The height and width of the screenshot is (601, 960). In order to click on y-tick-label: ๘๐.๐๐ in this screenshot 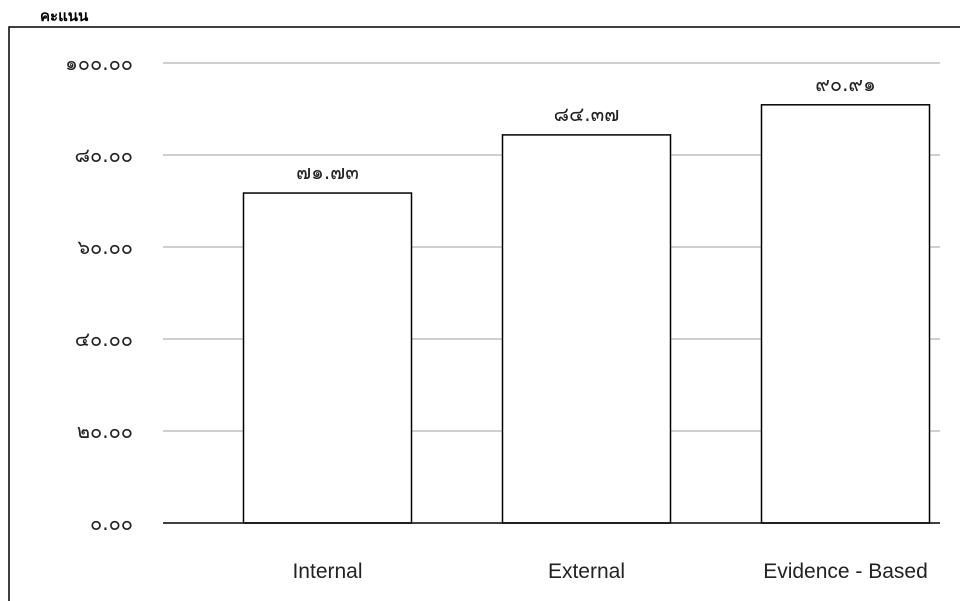, I will do `click(104, 155)`.